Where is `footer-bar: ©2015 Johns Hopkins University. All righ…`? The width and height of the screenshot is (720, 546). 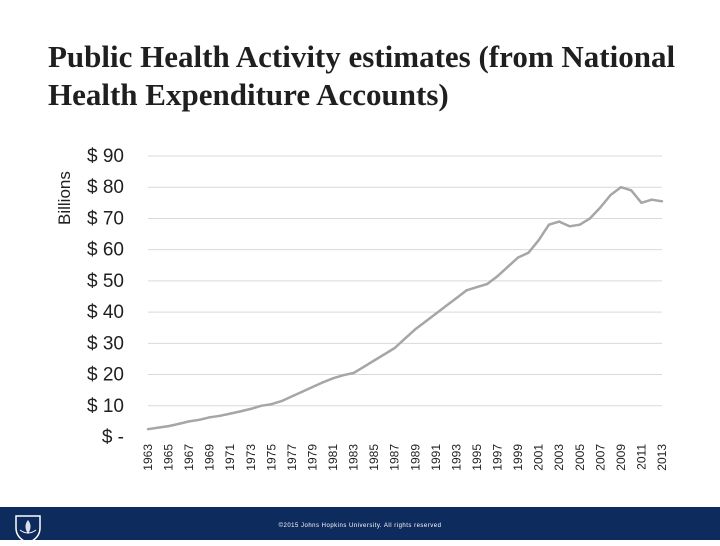 footer-bar: ©2015 Johns Hopkins University. All righ… is located at coordinates (360, 525).